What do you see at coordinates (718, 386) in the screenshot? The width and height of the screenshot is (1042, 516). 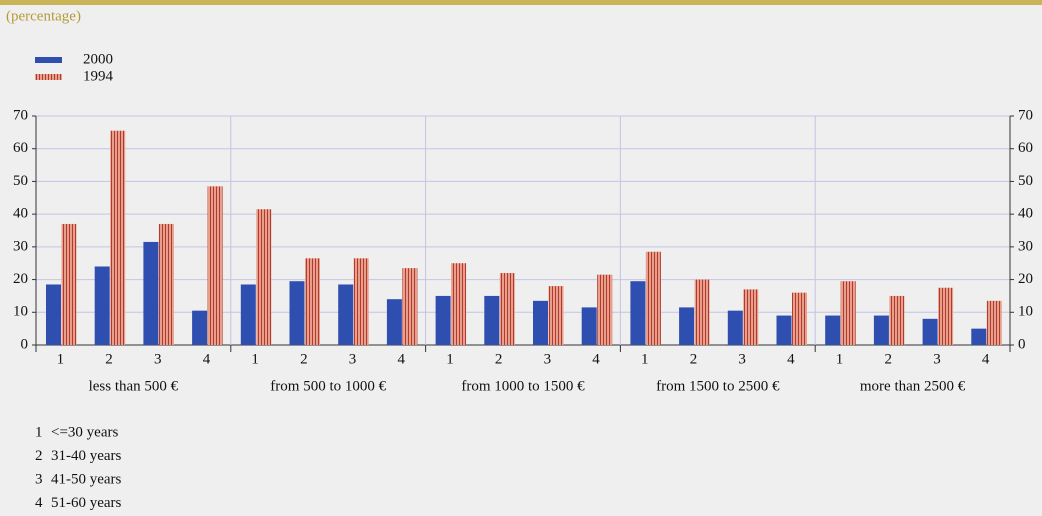 I see `group-label: from 1500 to 2500 €` at bounding box center [718, 386].